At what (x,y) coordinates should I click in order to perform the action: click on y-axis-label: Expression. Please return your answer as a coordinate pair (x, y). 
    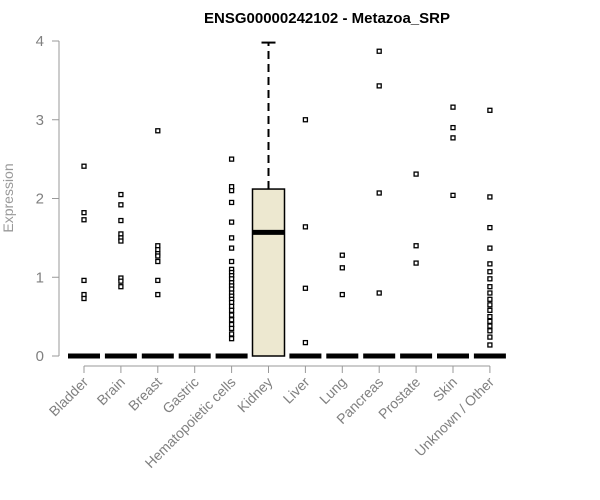
    Looking at the image, I should click on (8, 197).